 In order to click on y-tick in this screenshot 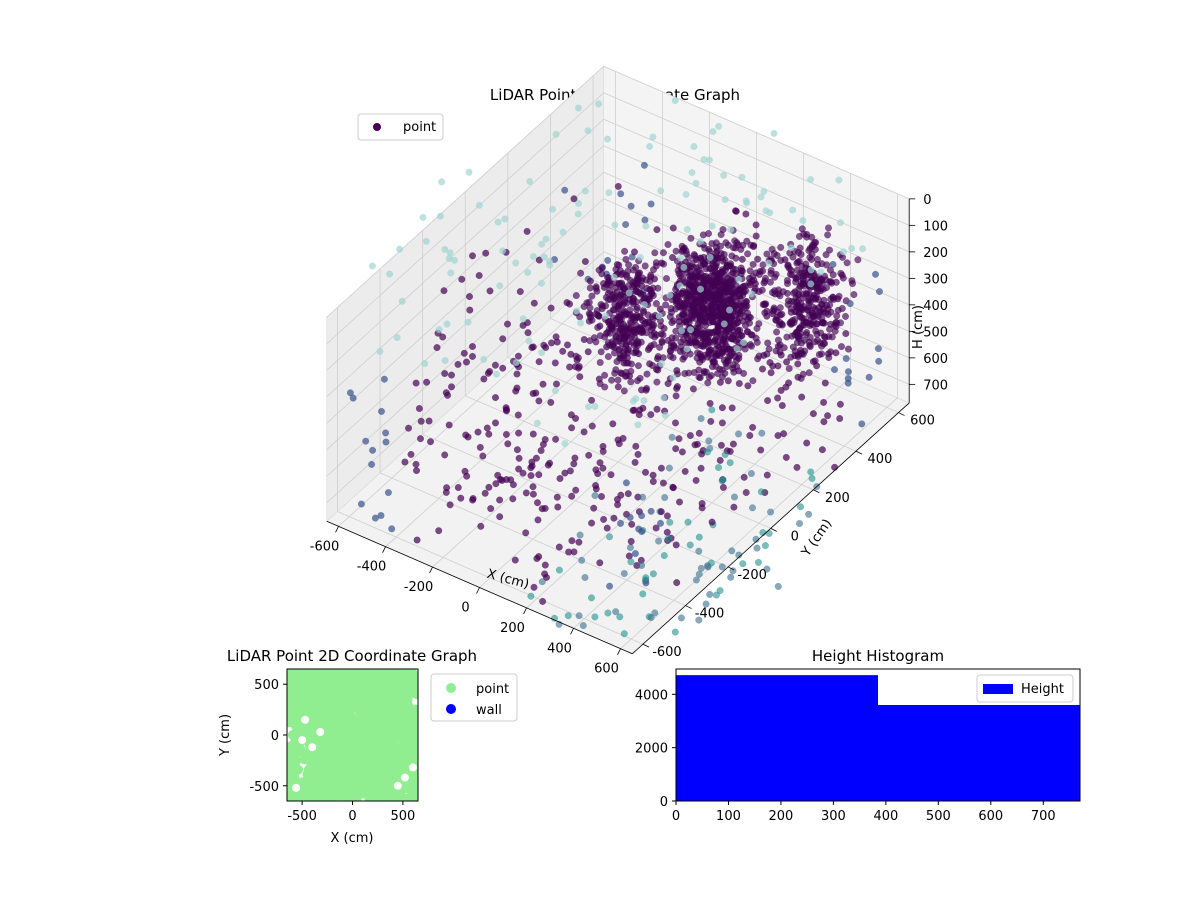, I will do `click(731, 568)`.